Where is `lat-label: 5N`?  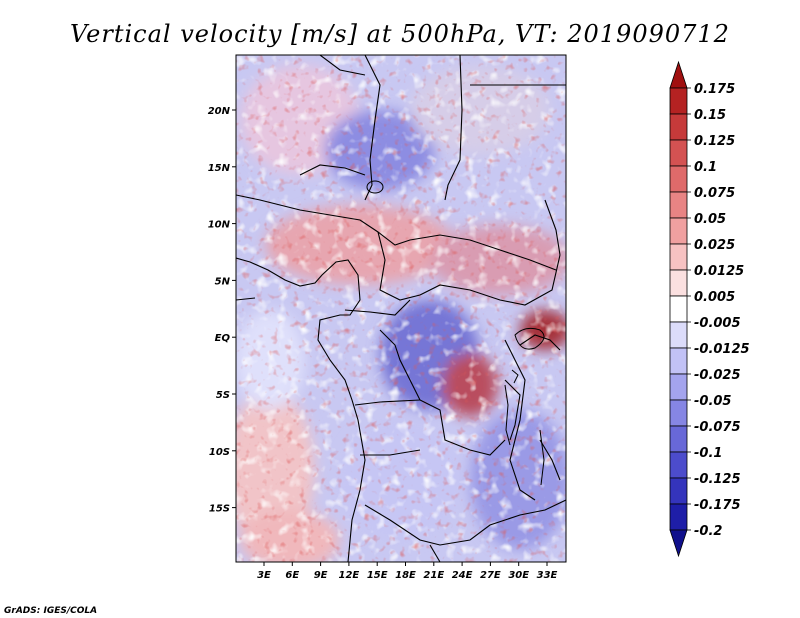
lat-label: 5N is located at coordinates (223, 281).